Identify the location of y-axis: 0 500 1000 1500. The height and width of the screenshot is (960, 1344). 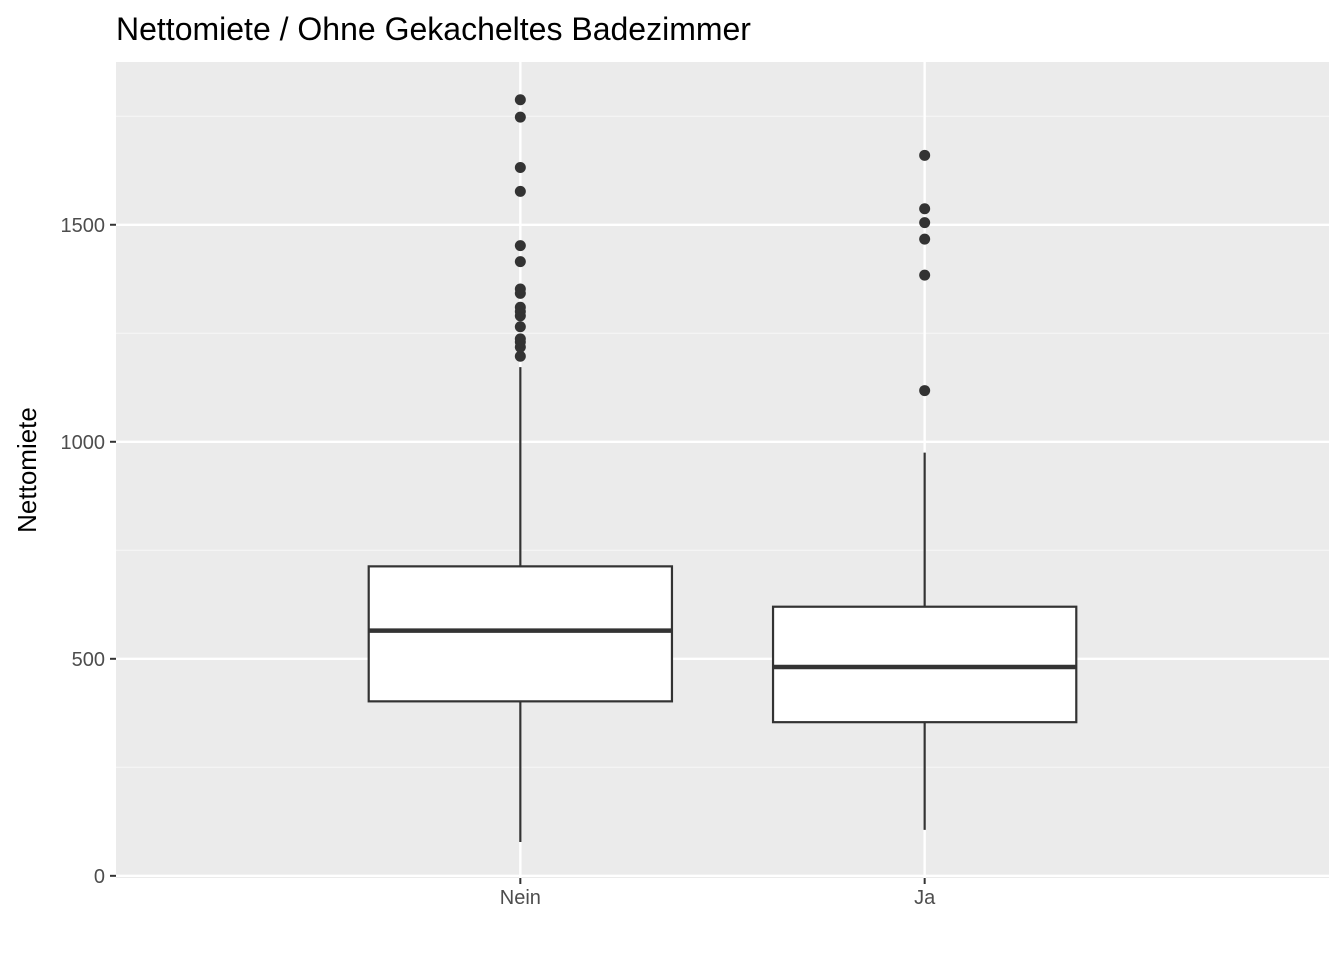
(88, 551).